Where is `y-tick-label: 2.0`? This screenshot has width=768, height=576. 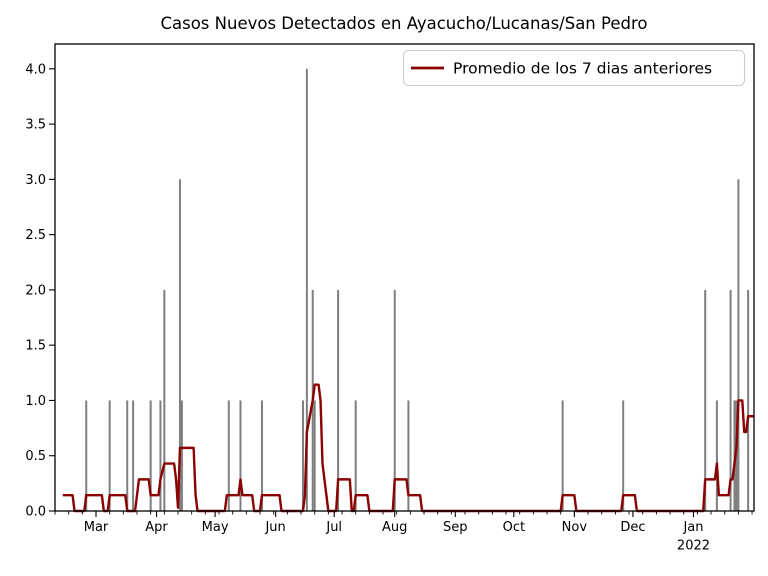
y-tick-label: 2.0 is located at coordinates (35, 290).